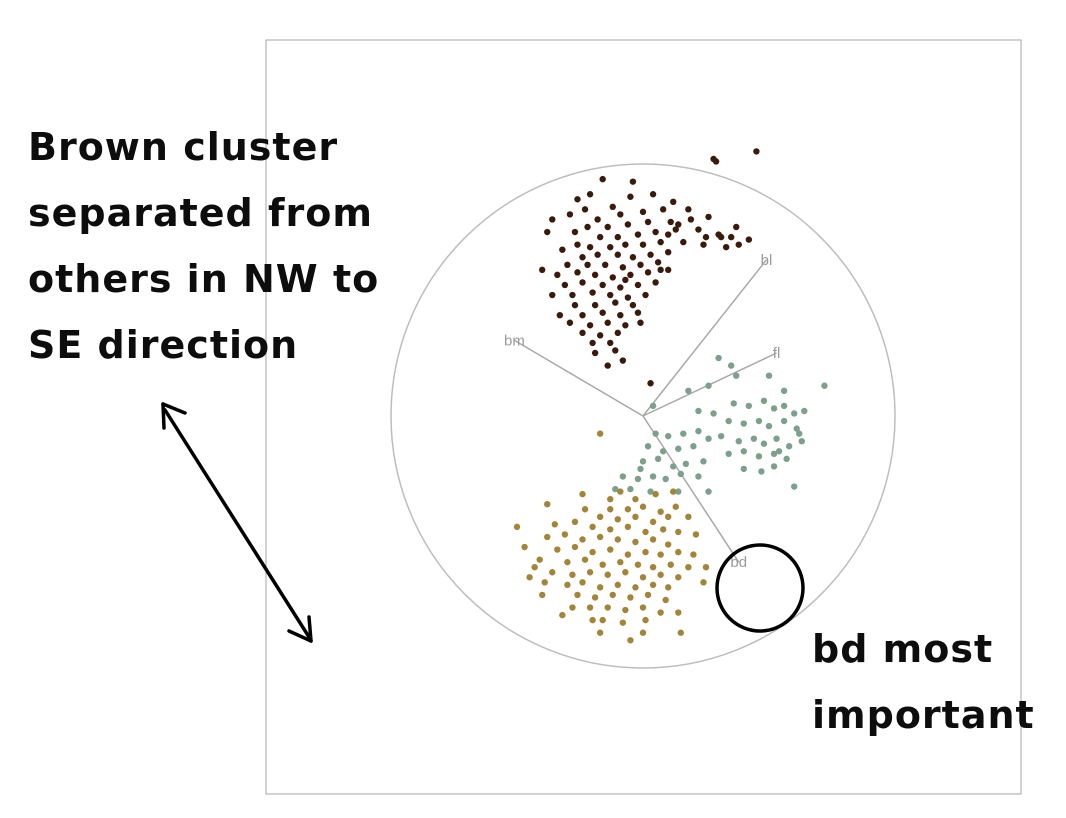 The width and height of the screenshot is (1066, 818). Describe the element at coordinates (237, 522) in the screenshot. I see `double-arrow-icon` at that location.